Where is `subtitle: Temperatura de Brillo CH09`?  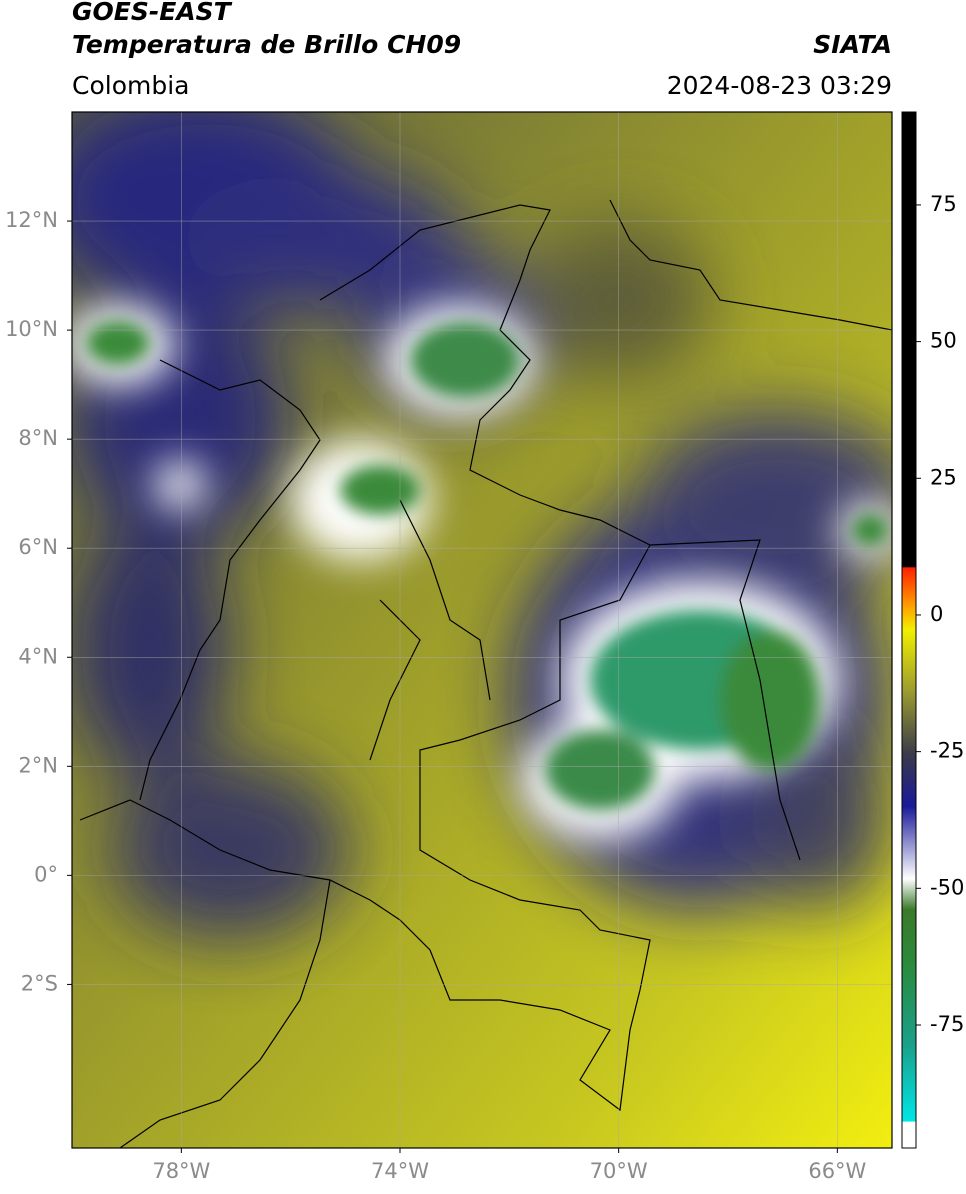
subtitle: Temperatura de Brillo CH09 is located at coordinates (266, 44).